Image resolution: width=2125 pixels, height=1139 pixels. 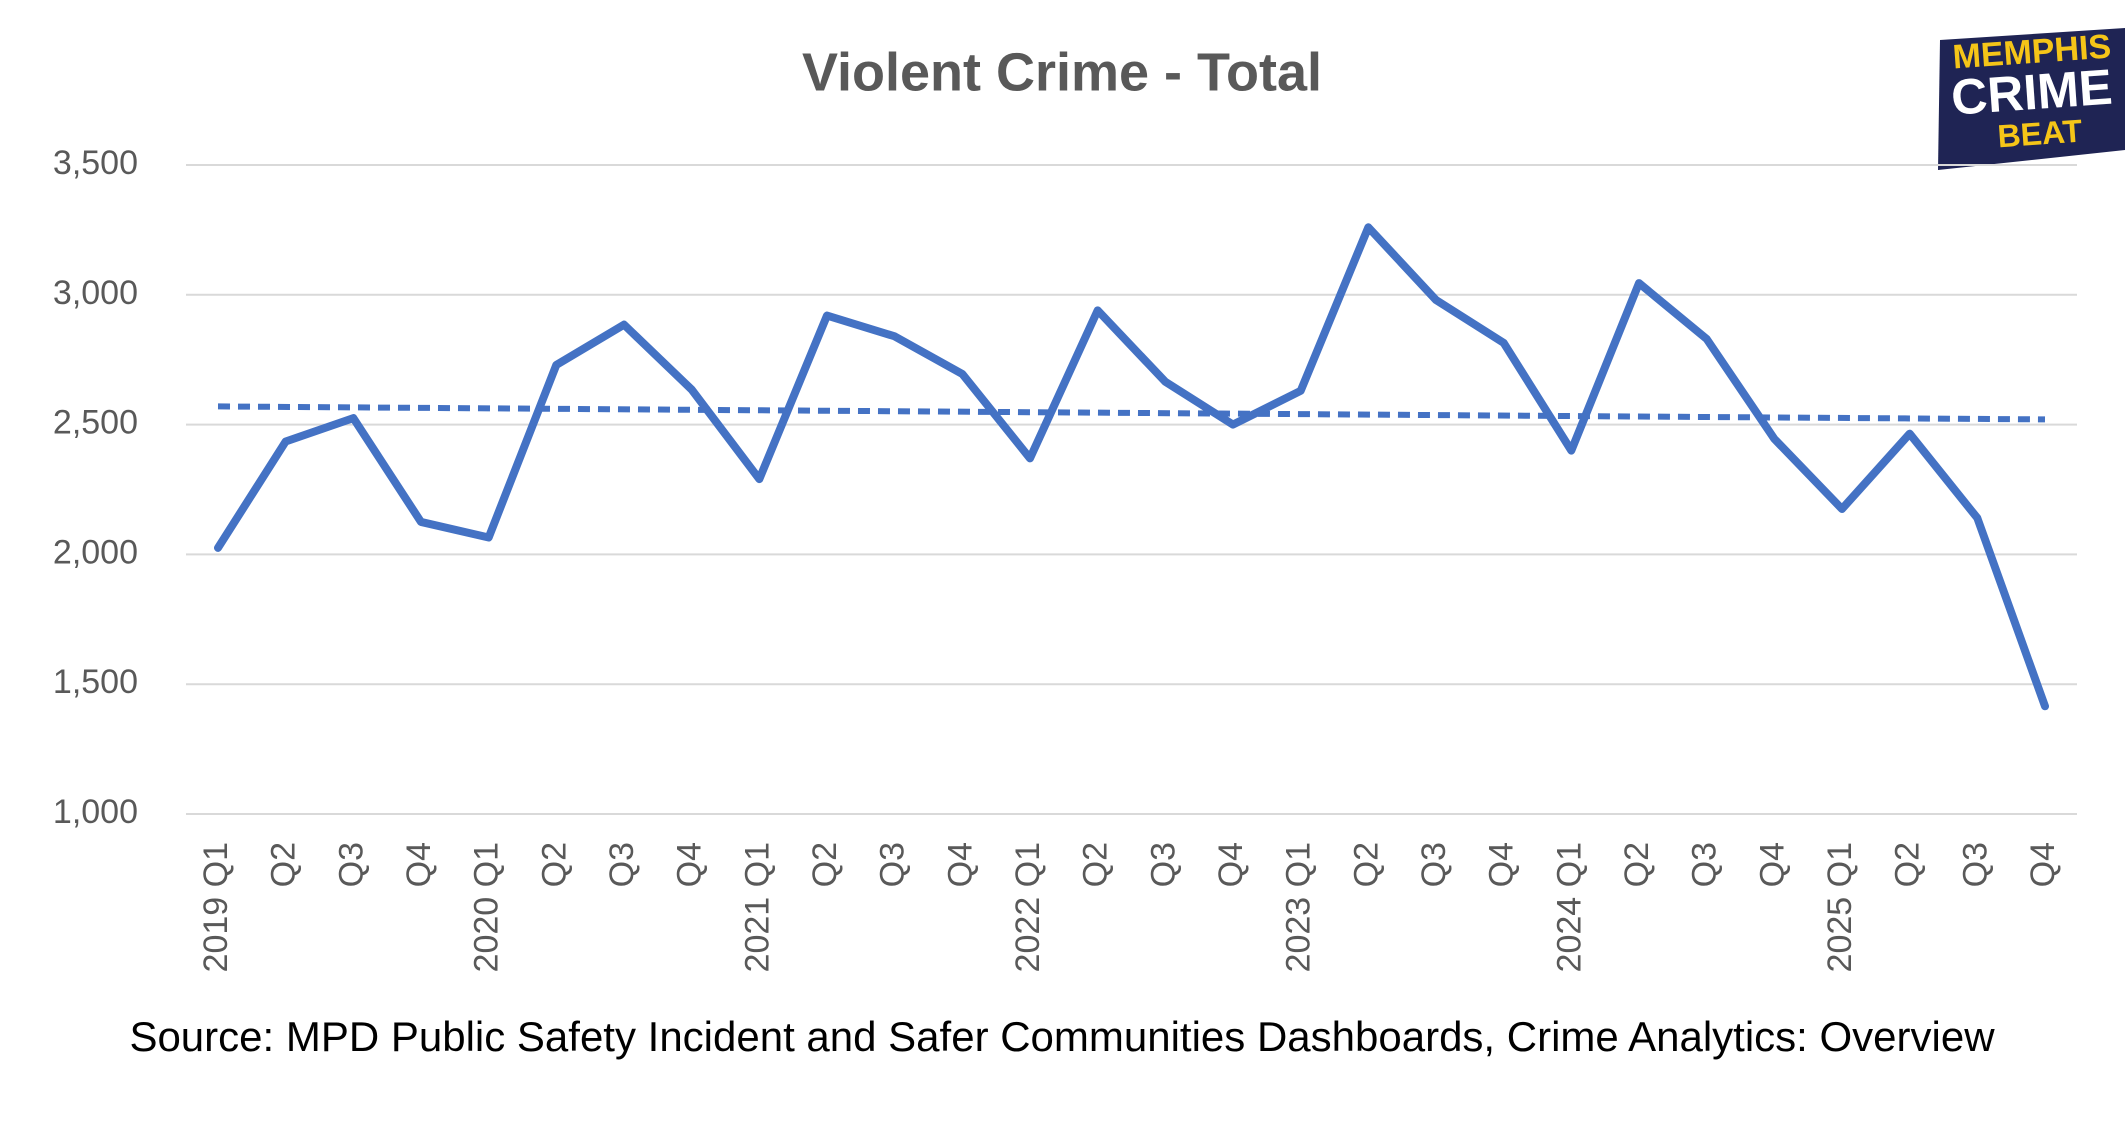 What do you see at coordinates (95, 552) in the screenshot?
I see `y-tick-label: 2,000` at bounding box center [95, 552].